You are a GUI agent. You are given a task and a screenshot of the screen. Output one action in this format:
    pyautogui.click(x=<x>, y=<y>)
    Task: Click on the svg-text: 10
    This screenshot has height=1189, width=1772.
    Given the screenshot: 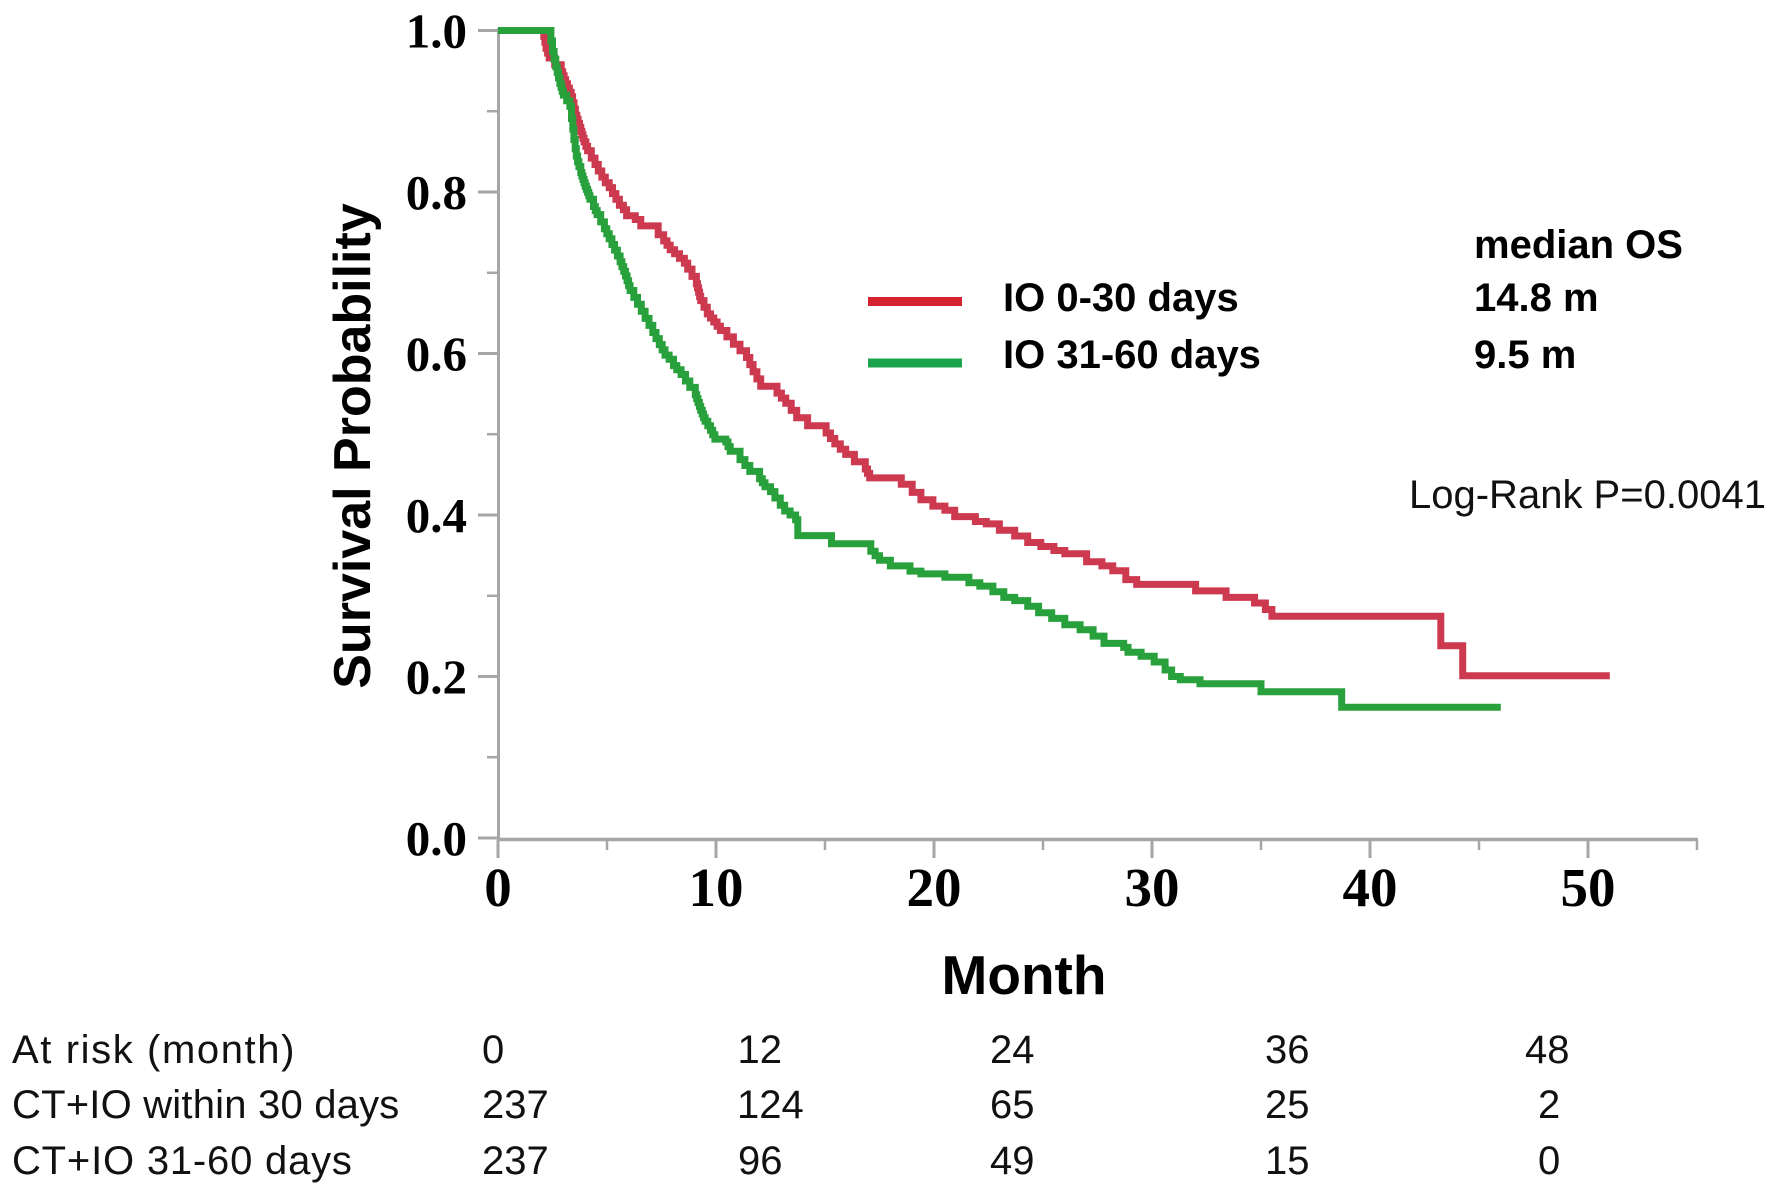 What is the action you would take?
    pyautogui.click(x=716, y=887)
    